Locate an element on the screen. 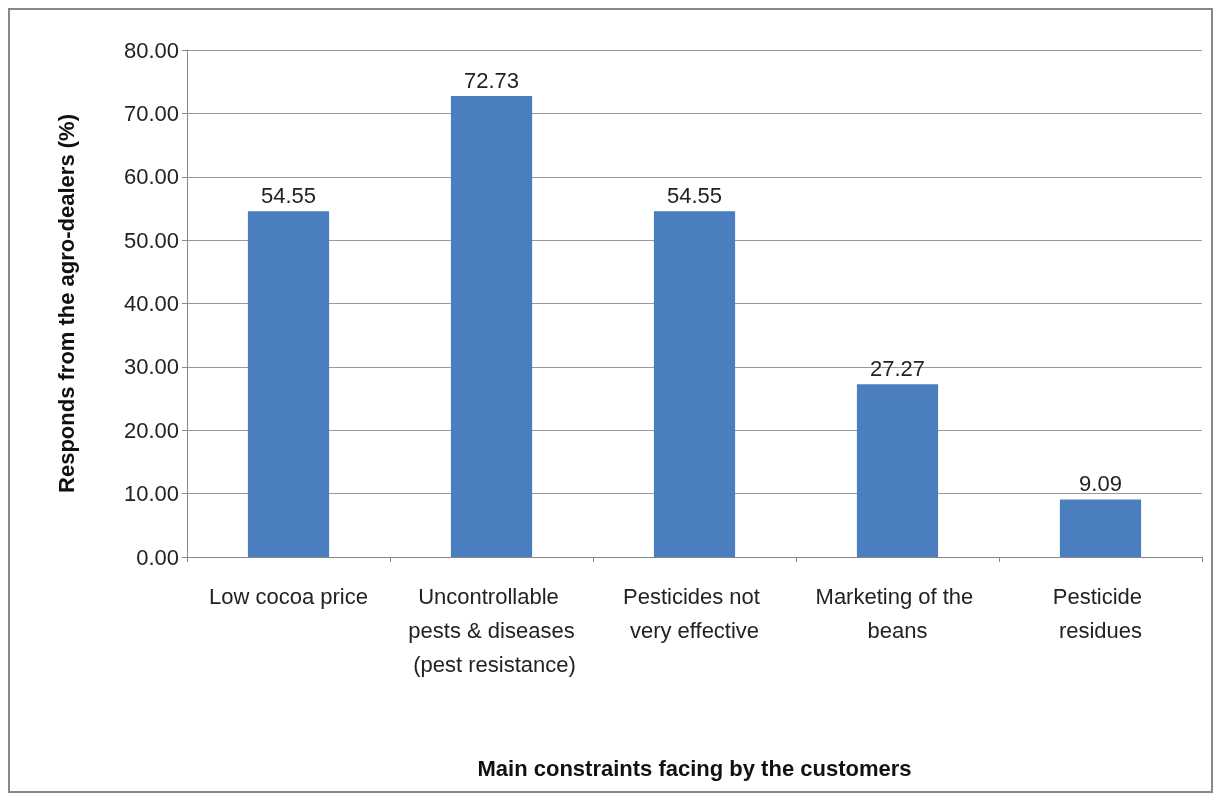 This screenshot has width=1223, height=803. y-tick-label: 0.00 is located at coordinates (157, 557).